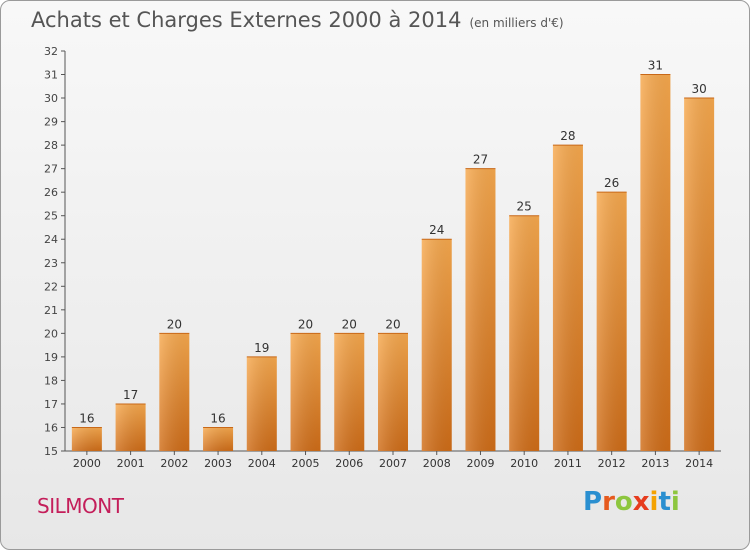 The image size is (750, 550). Describe the element at coordinates (51, 239) in the screenshot. I see `y-tick-label: 24` at that location.